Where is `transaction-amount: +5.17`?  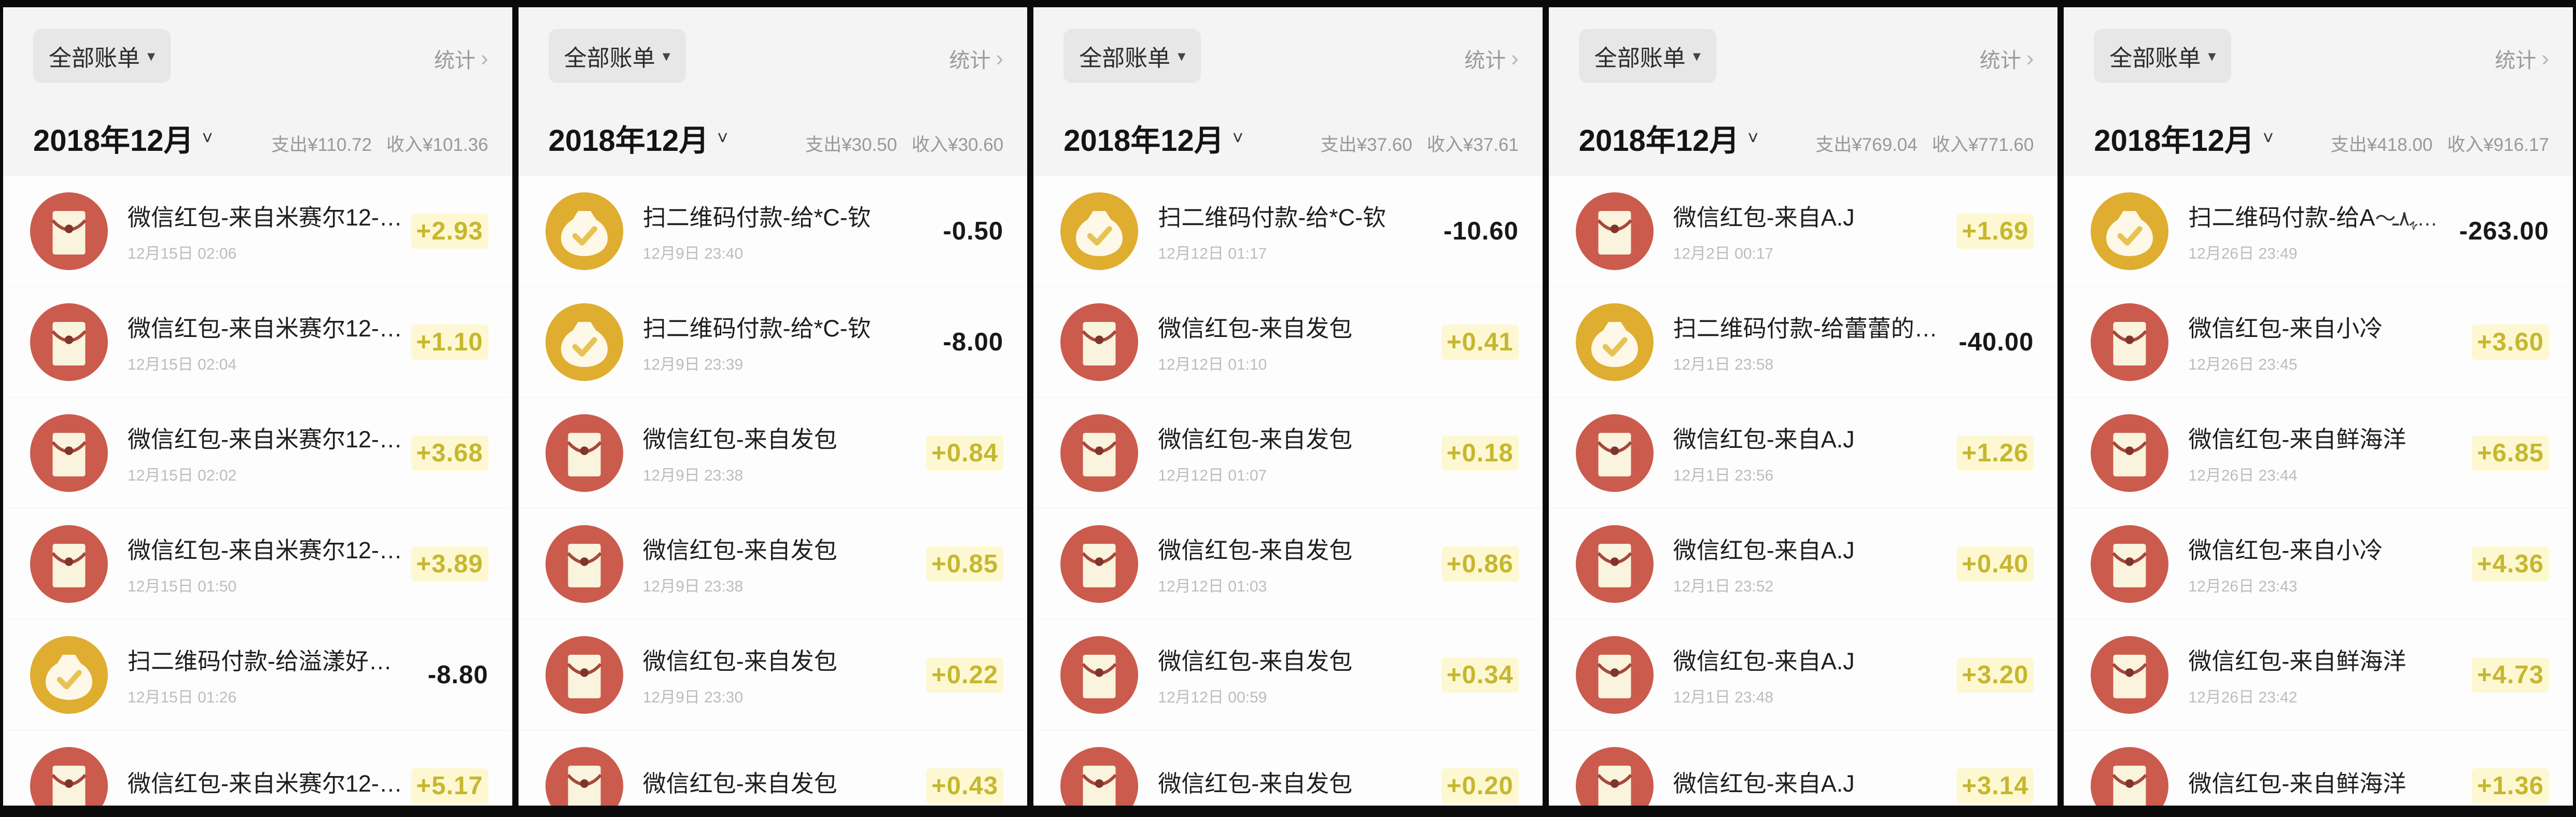 transaction-amount: +5.17 is located at coordinates (449, 786).